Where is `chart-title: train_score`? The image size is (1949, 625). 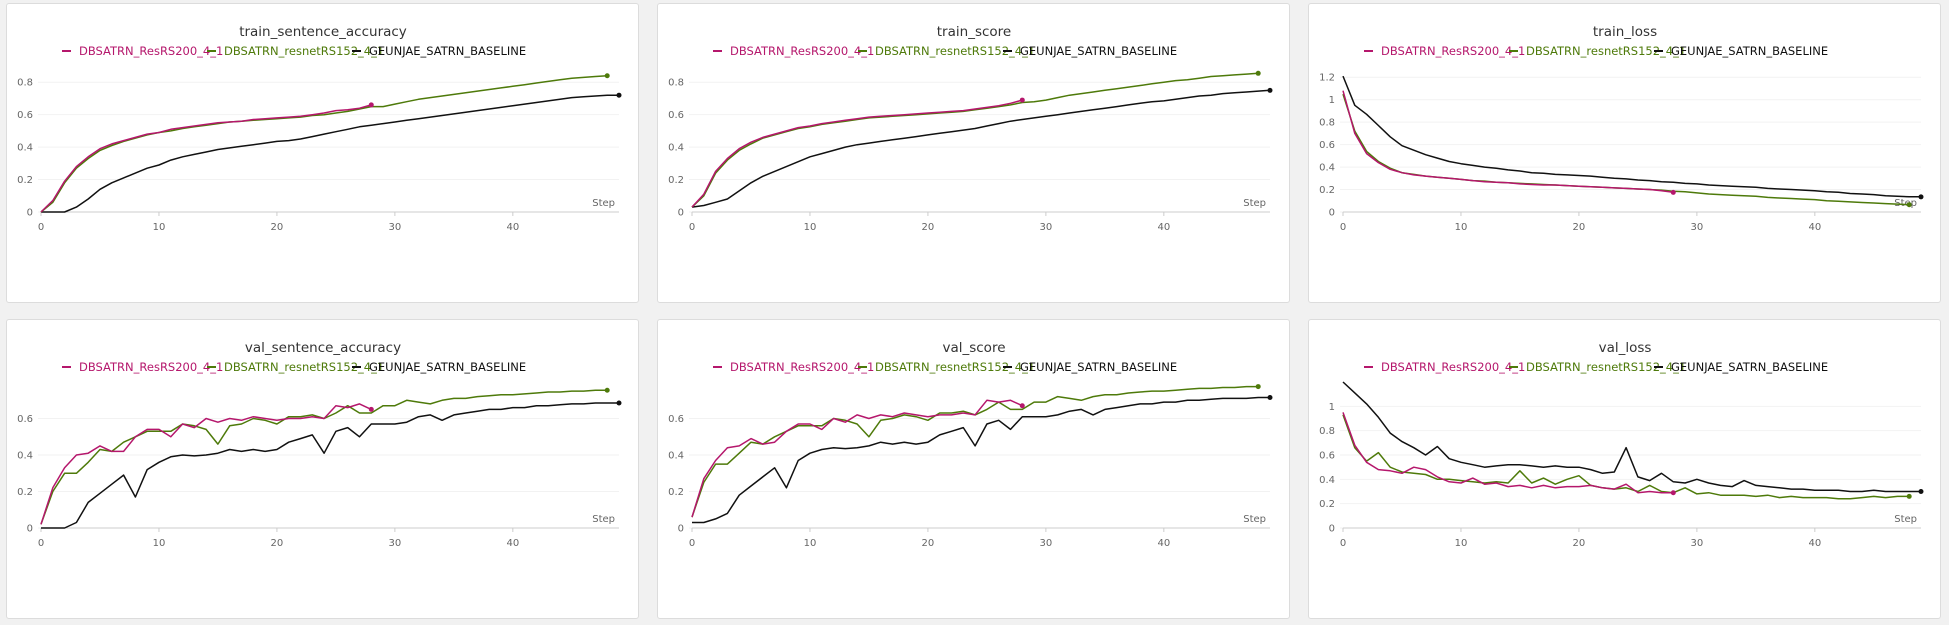
chart-title: train_score is located at coordinates (974, 32).